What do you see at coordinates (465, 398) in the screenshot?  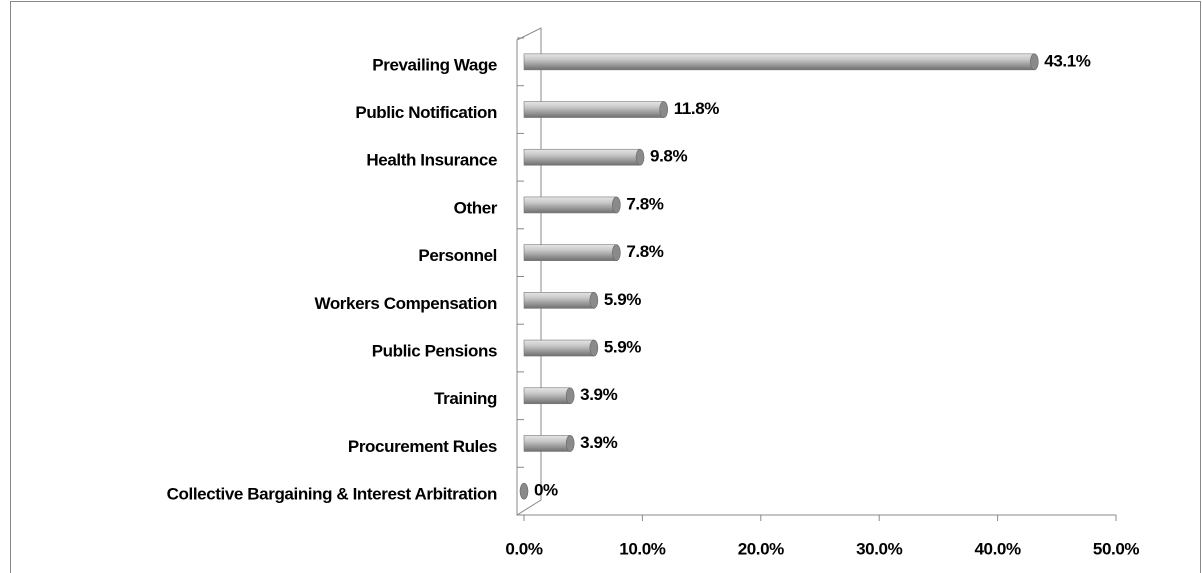 I see `y-tick-label: Training` at bounding box center [465, 398].